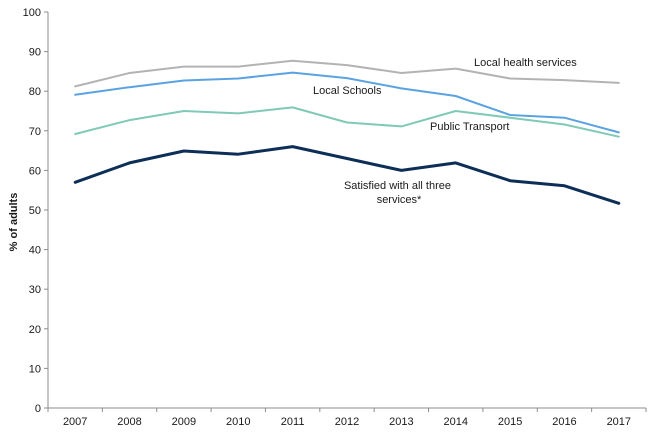 The width and height of the screenshot is (655, 432). Describe the element at coordinates (35, 290) in the screenshot. I see `y-tick-label: 30` at that location.